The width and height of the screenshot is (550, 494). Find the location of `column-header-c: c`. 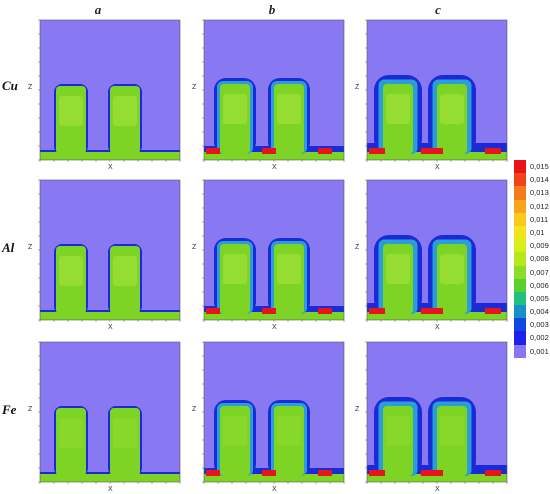

column-header-c: c is located at coordinates (438, 9).